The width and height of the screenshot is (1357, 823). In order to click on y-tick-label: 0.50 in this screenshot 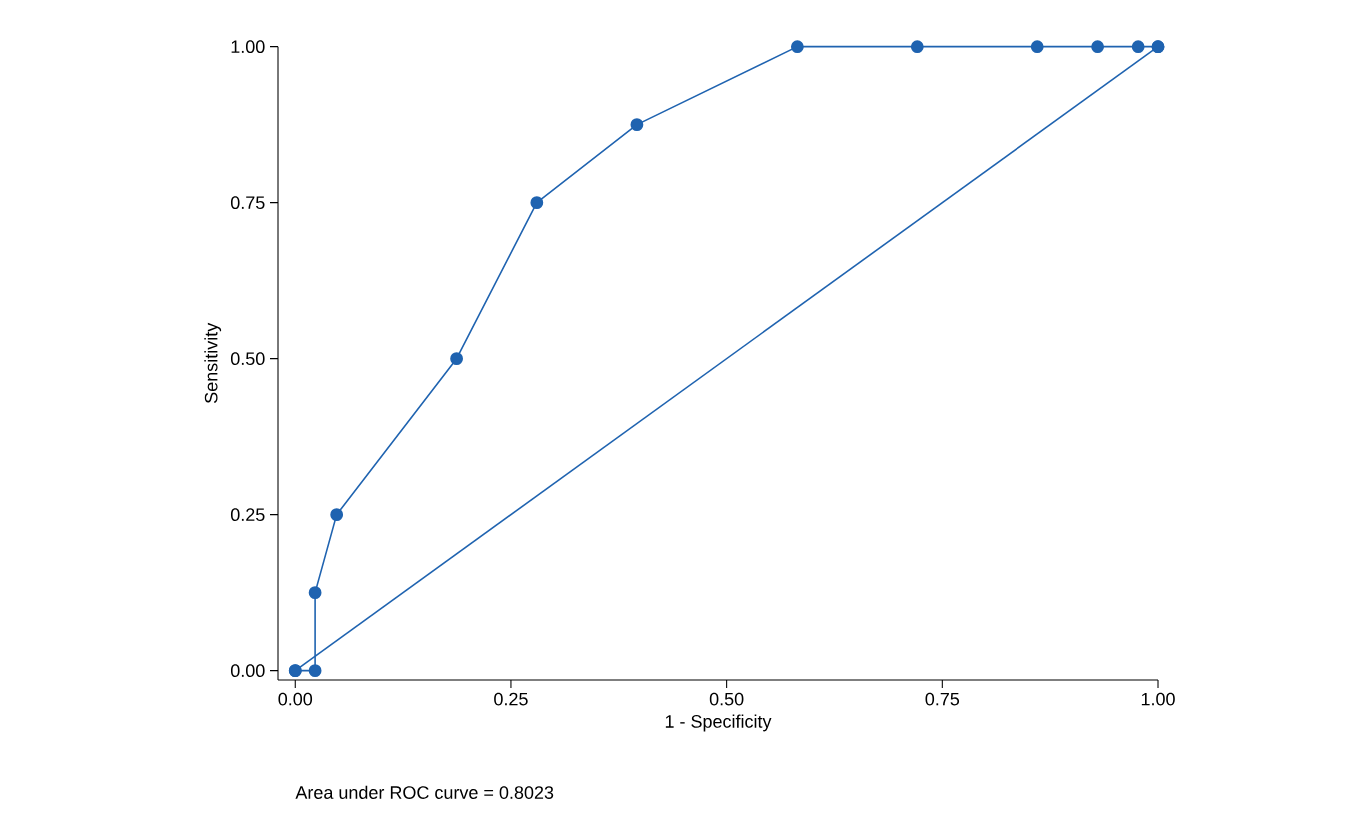, I will do `click(247, 358)`.